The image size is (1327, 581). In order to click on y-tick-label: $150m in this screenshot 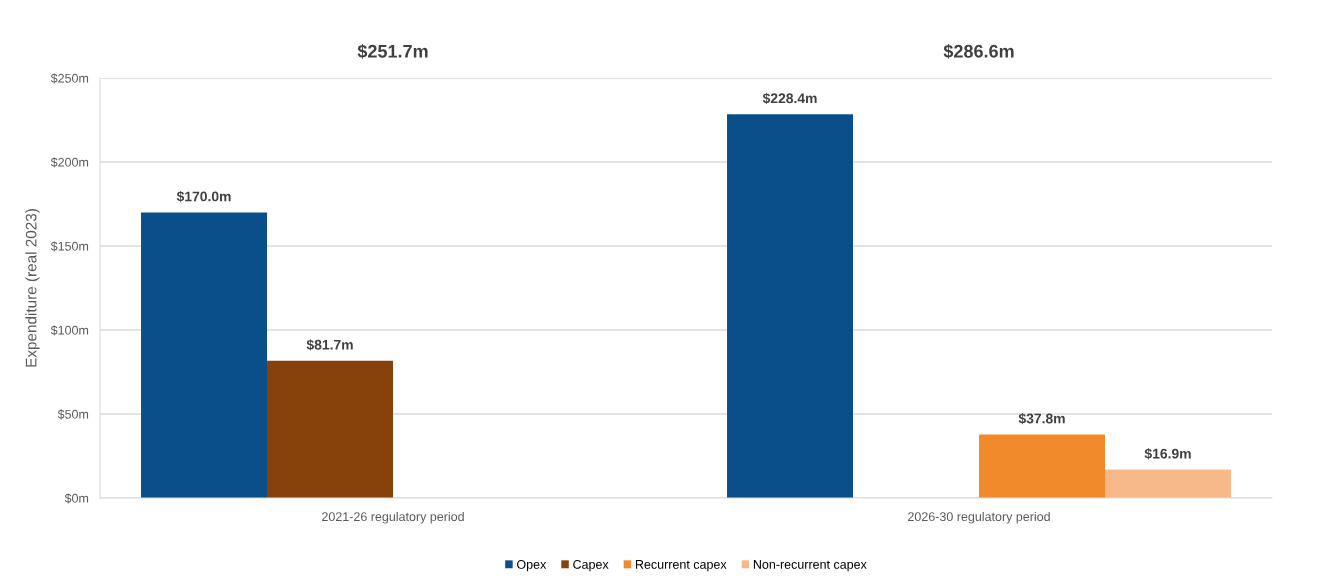, I will do `click(69, 246)`.